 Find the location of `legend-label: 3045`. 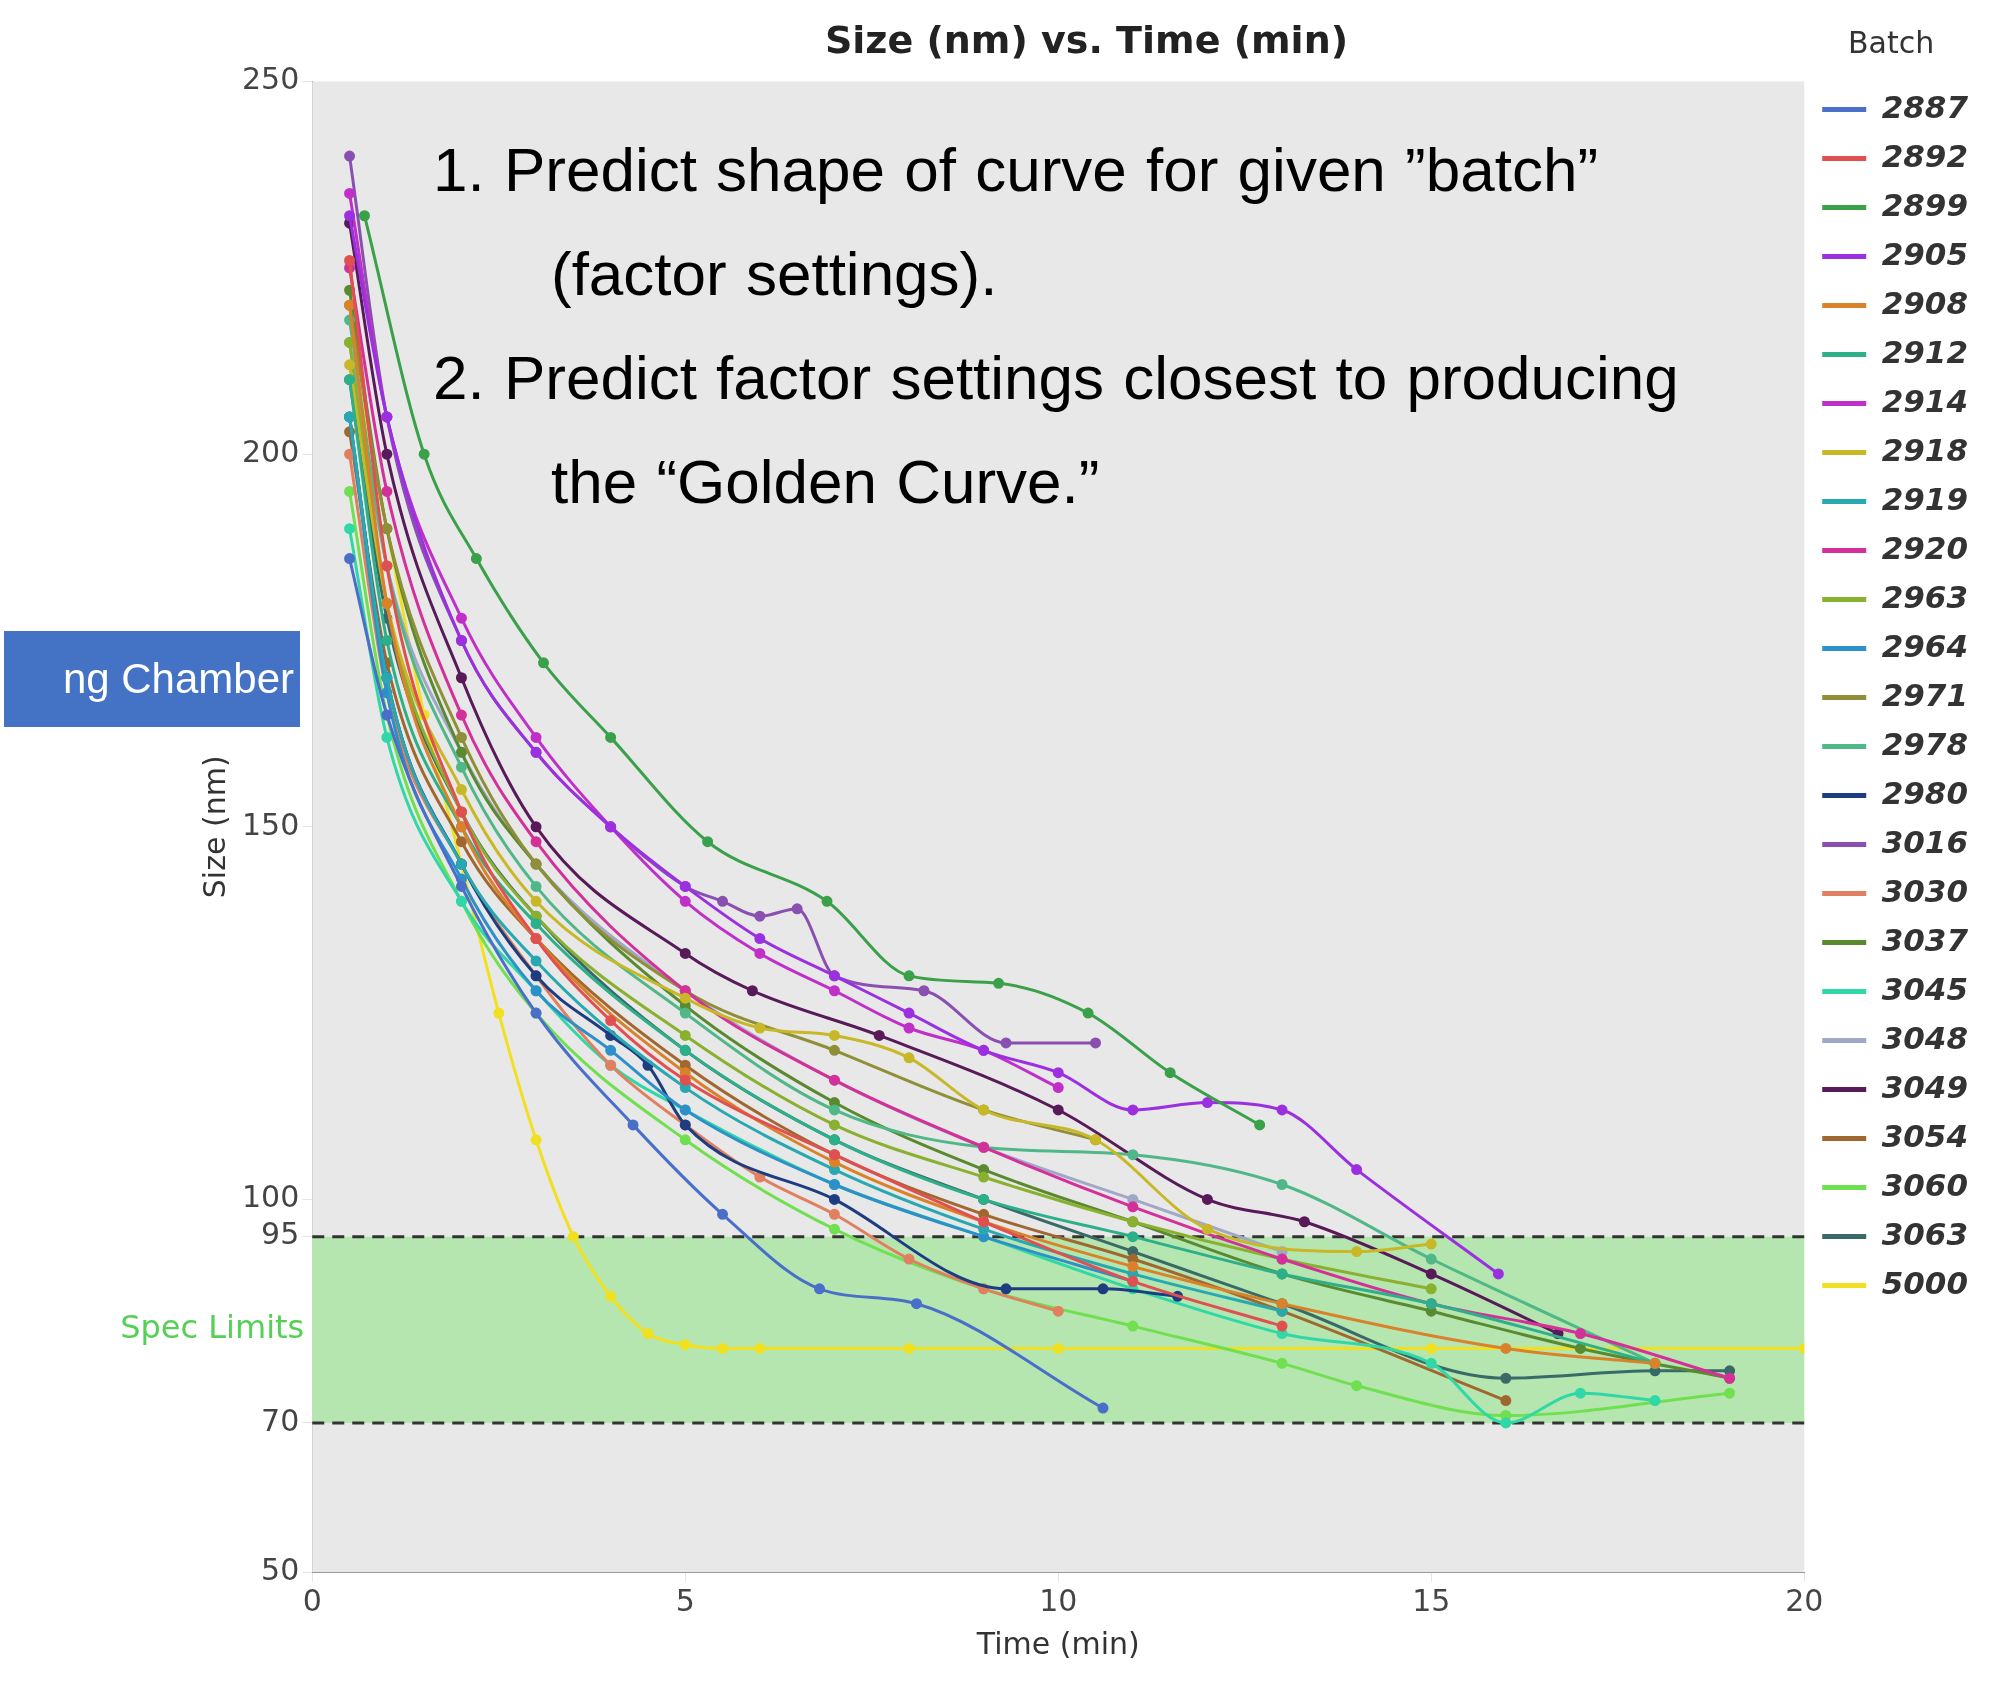

legend-label: 3045 is located at coordinates (1924, 988).